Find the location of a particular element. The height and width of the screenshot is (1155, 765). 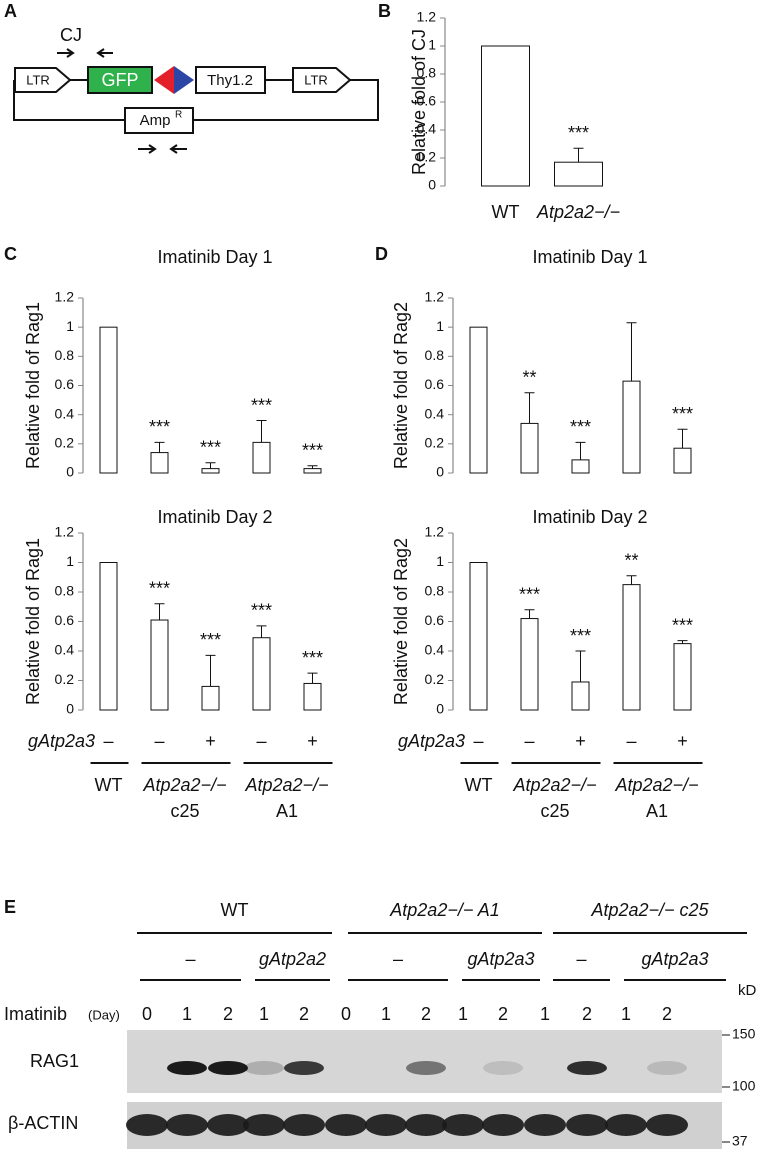

lane-day: 0 is located at coordinates (346, 1014).